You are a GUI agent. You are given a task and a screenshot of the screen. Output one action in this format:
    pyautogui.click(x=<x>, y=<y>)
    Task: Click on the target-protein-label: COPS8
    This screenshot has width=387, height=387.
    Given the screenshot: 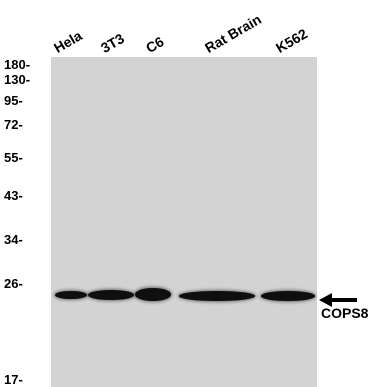 What is the action you would take?
    pyautogui.click(x=345, y=313)
    